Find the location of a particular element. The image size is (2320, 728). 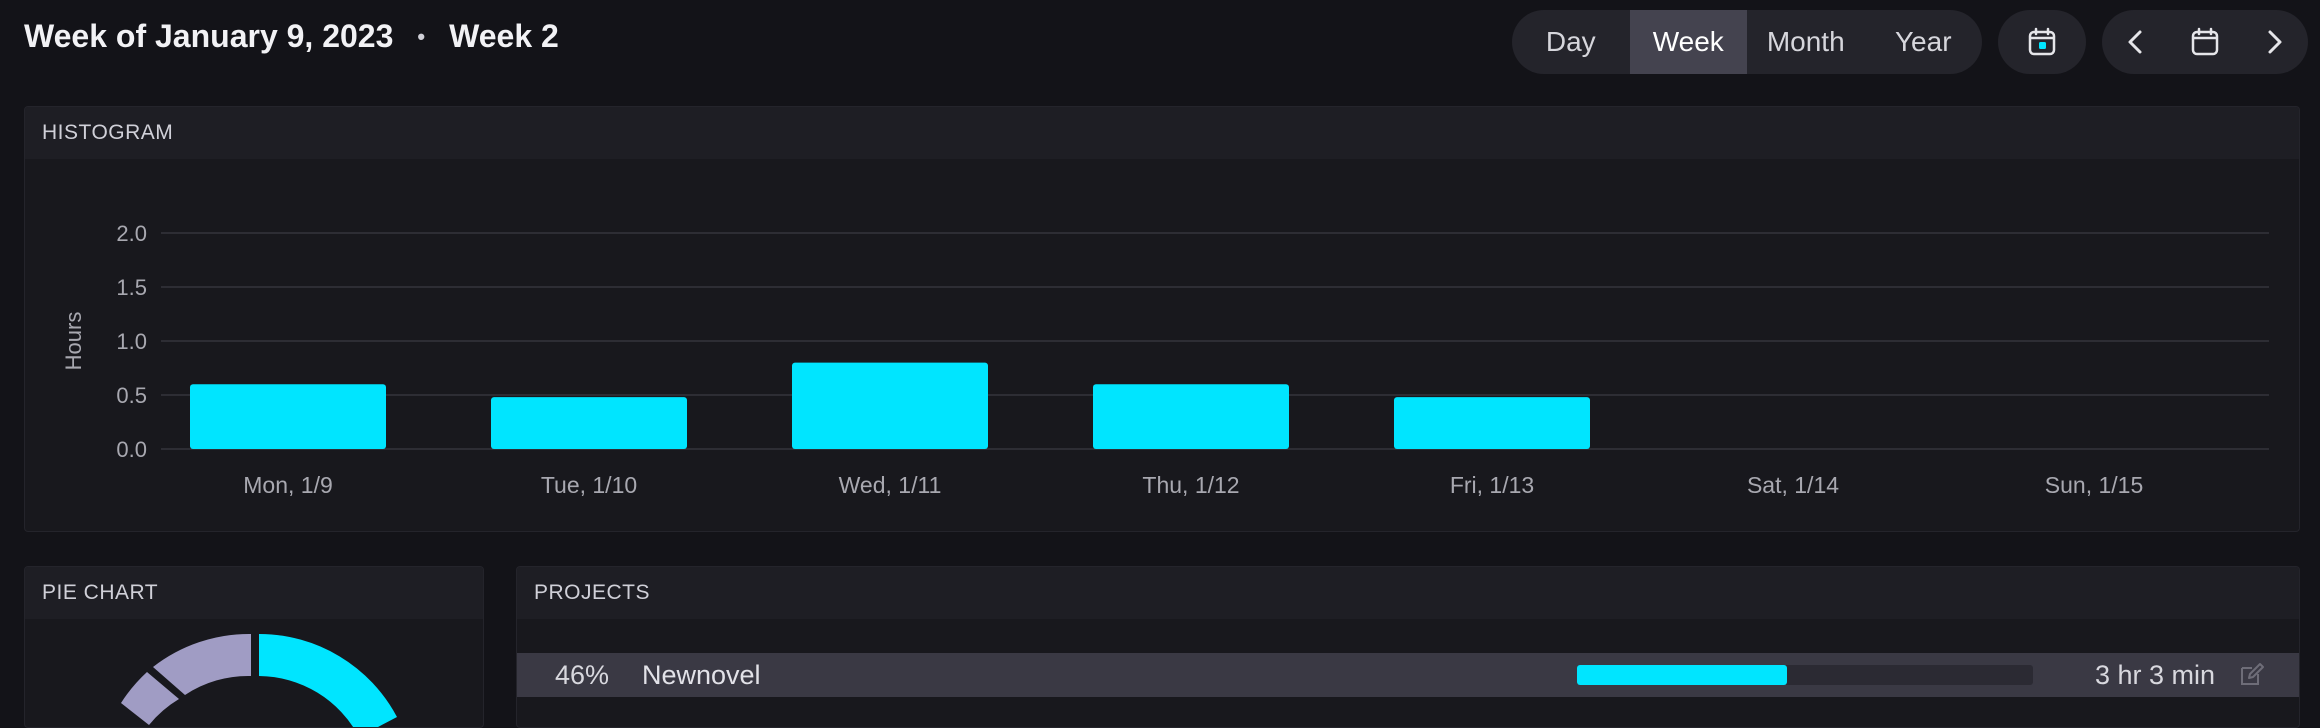

week-number: Week 2 is located at coordinates (504, 36).